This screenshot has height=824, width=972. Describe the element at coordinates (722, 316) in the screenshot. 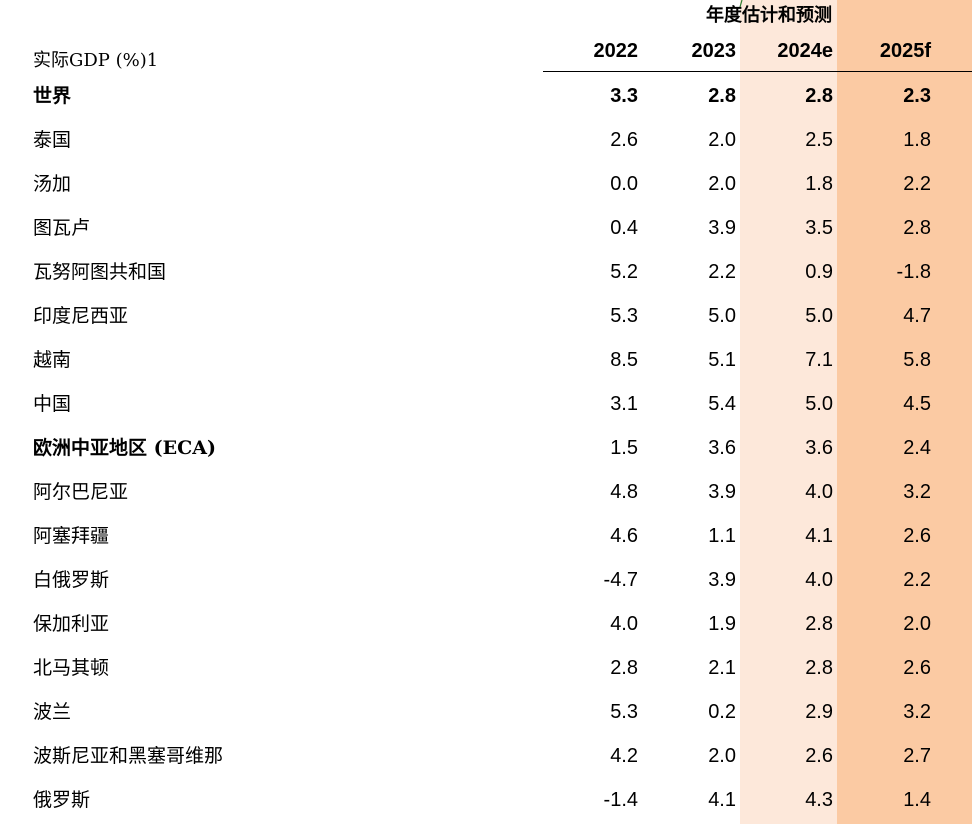

I see `value-cell-2023: 5.0` at that location.